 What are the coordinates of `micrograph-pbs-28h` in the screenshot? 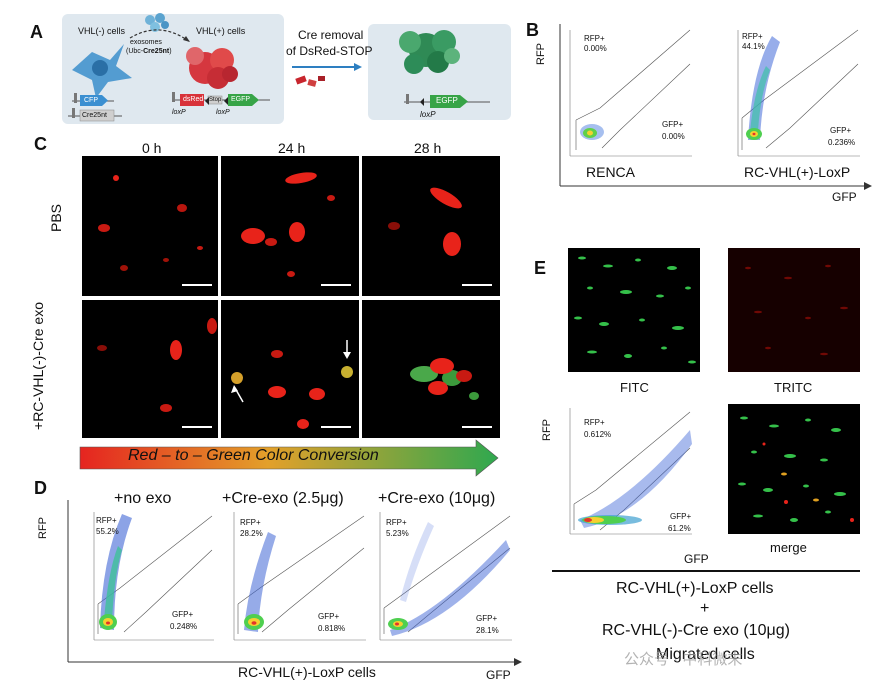 It's located at (431, 226).